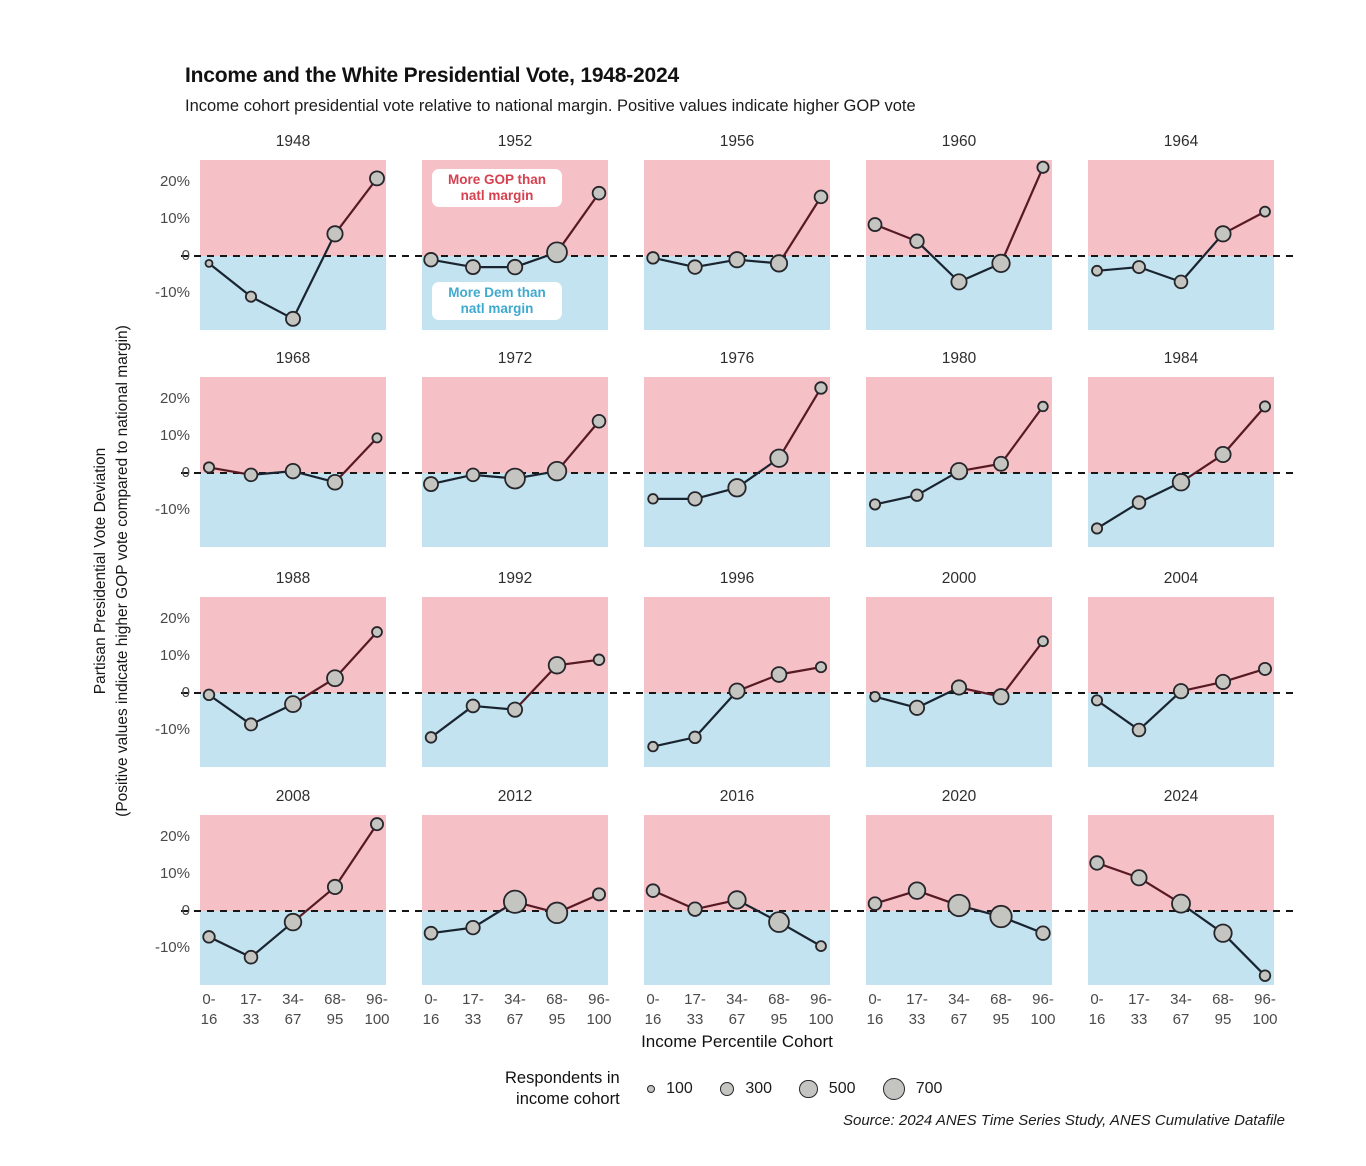 Image resolution: width=1366 pixels, height=1166 pixels. What do you see at coordinates (294, 248) in the screenshot?
I see `panel-plot-1948` at bounding box center [294, 248].